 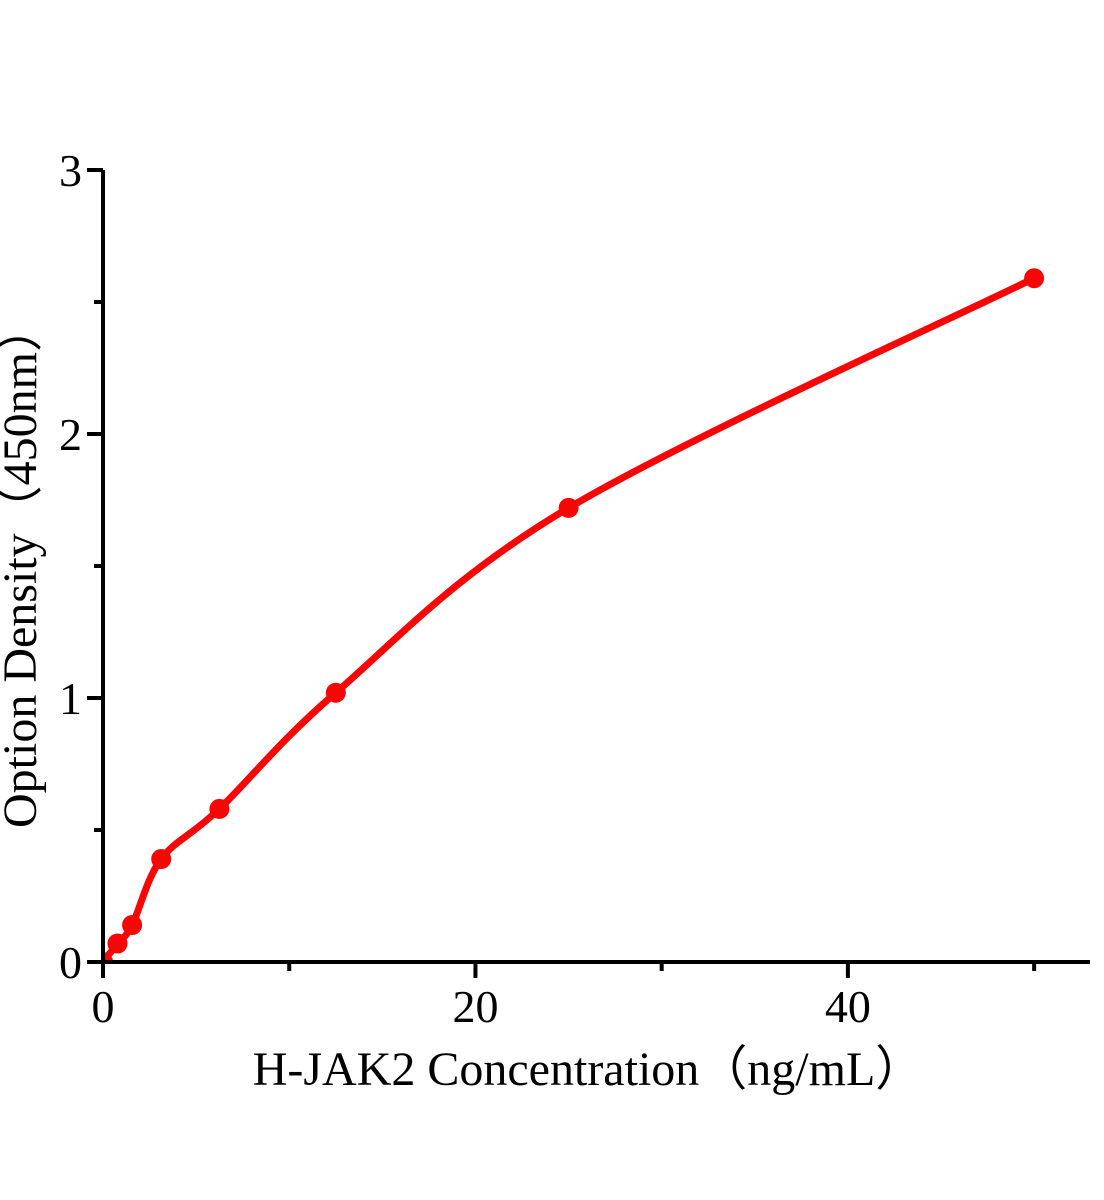 What do you see at coordinates (475, 1006) in the screenshot?
I see `x-tick-label: 20` at bounding box center [475, 1006].